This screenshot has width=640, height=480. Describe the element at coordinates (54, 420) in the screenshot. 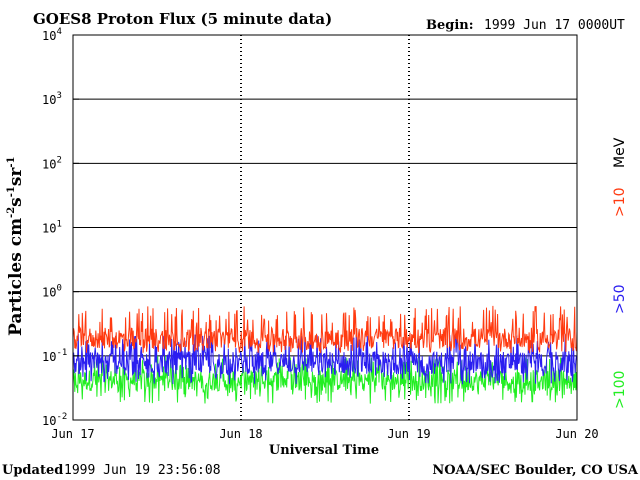

I see `y-tick-label: 10⁻²` at that location.